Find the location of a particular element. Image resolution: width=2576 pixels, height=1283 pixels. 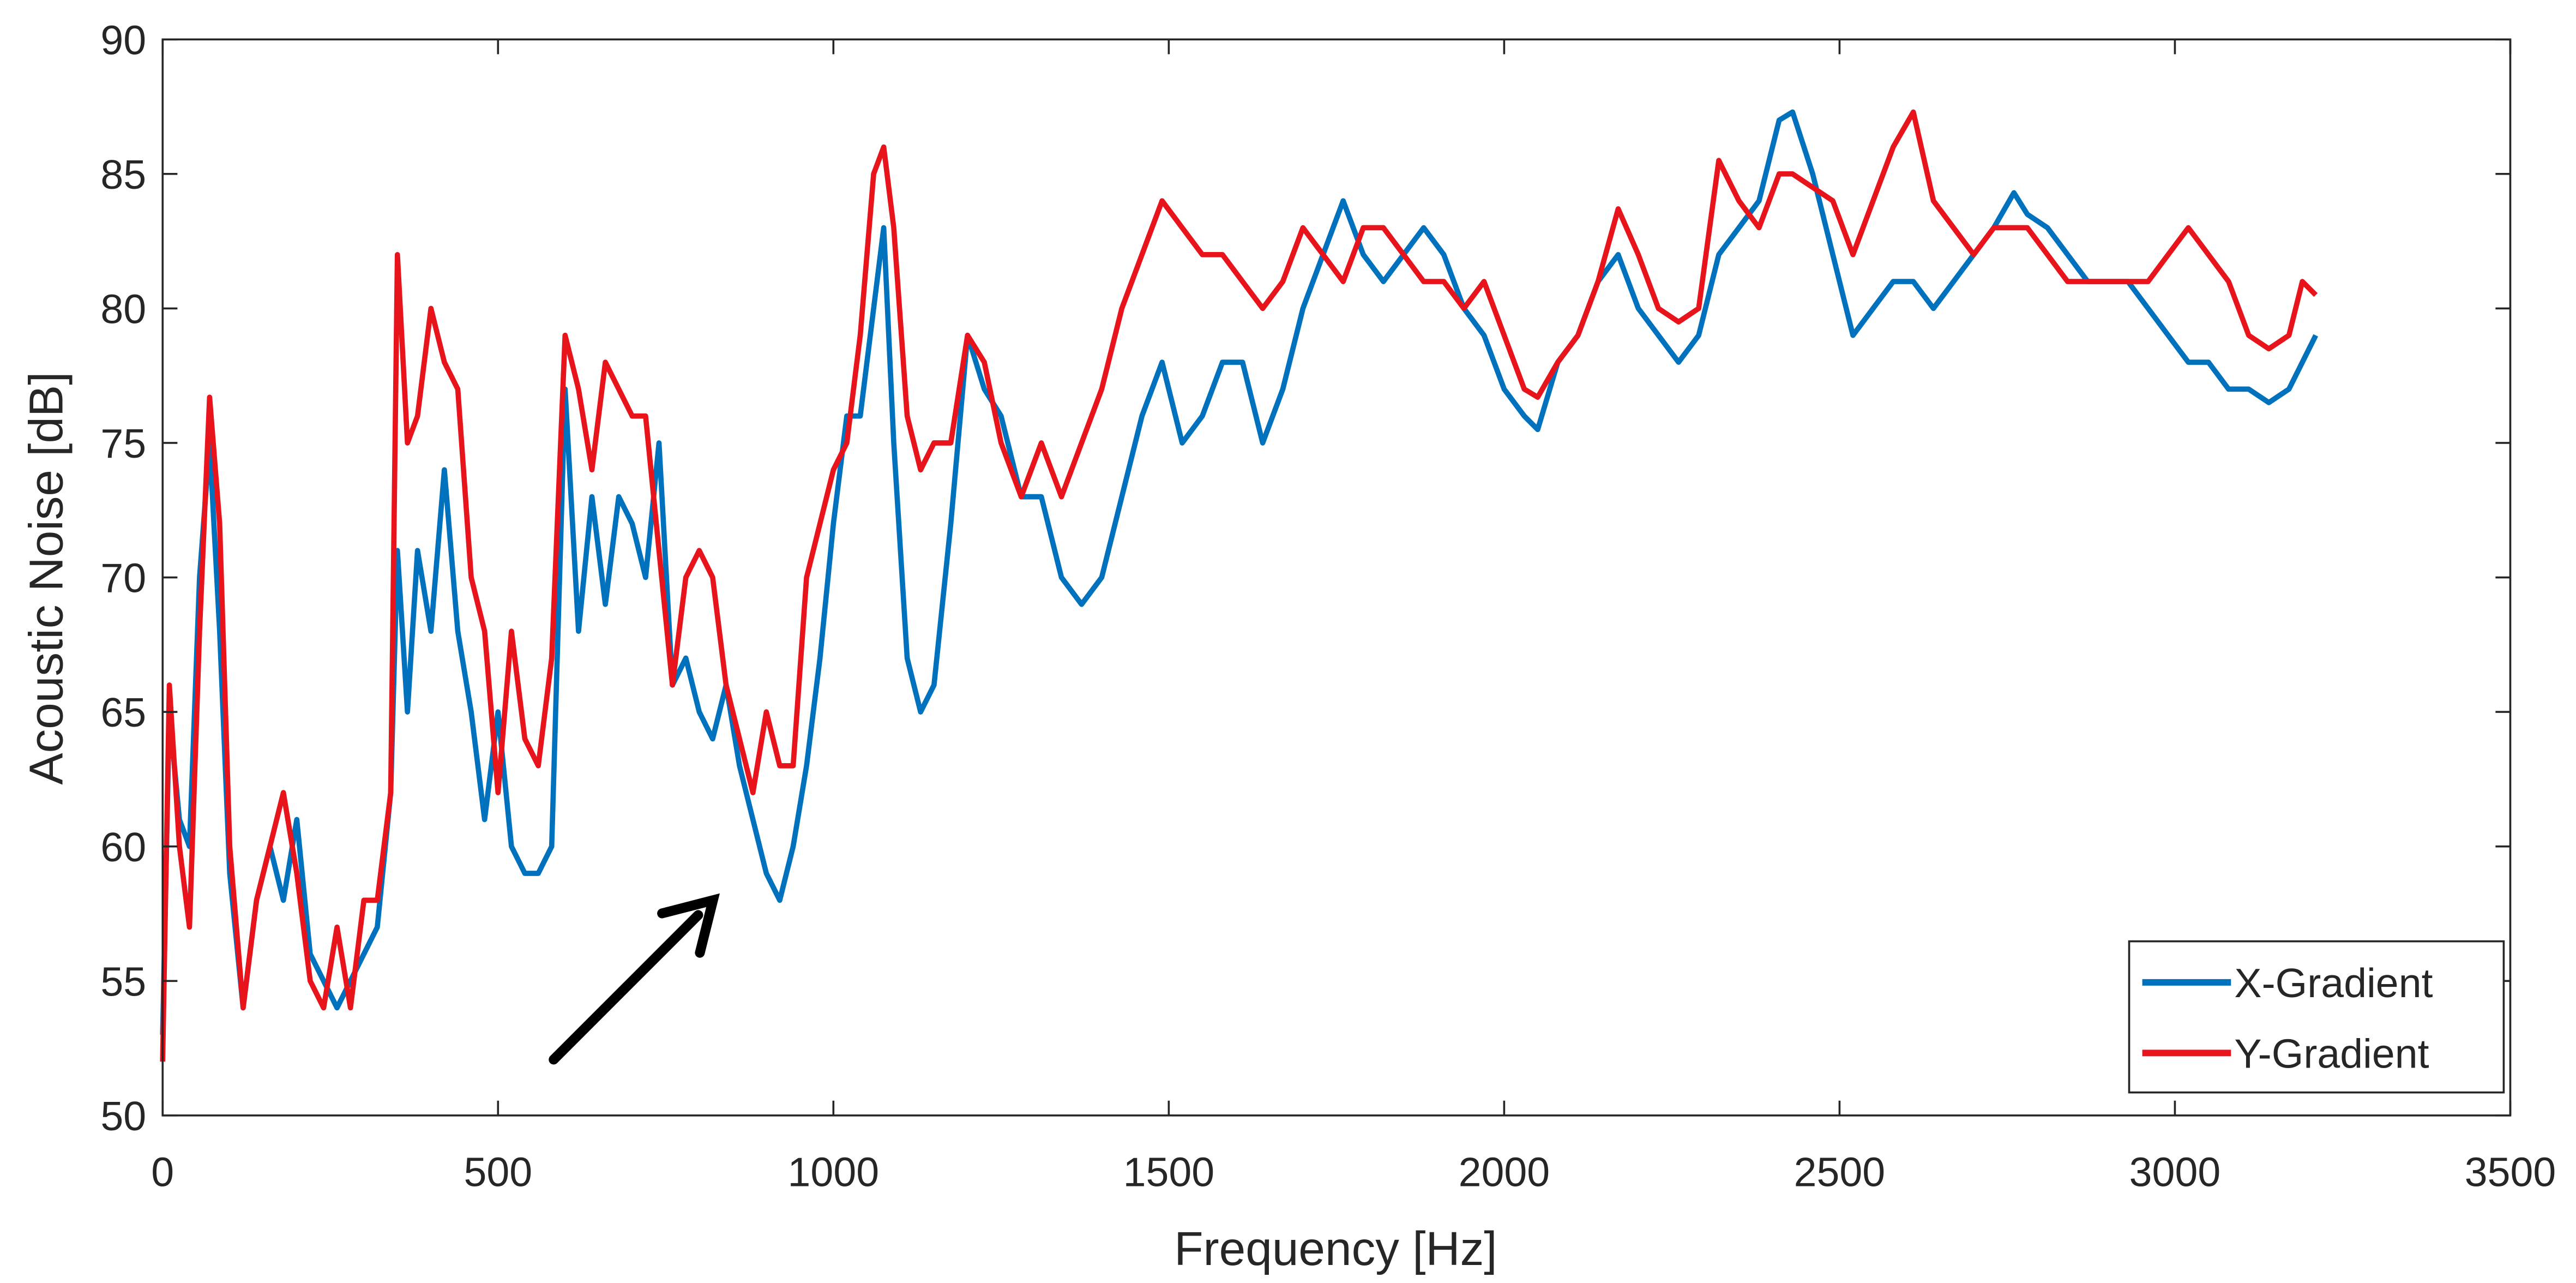

arrow is located at coordinates (634, 979).